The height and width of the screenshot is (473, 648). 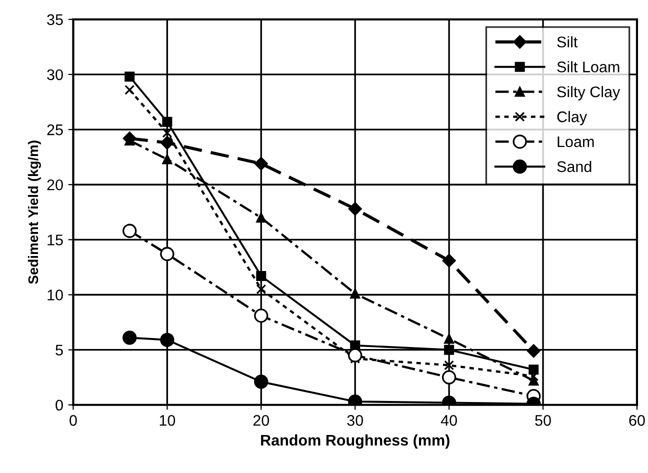 What do you see at coordinates (448, 420) in the screenshot?
I see `x-tick-label: 40` at bounding box center [448, 420].